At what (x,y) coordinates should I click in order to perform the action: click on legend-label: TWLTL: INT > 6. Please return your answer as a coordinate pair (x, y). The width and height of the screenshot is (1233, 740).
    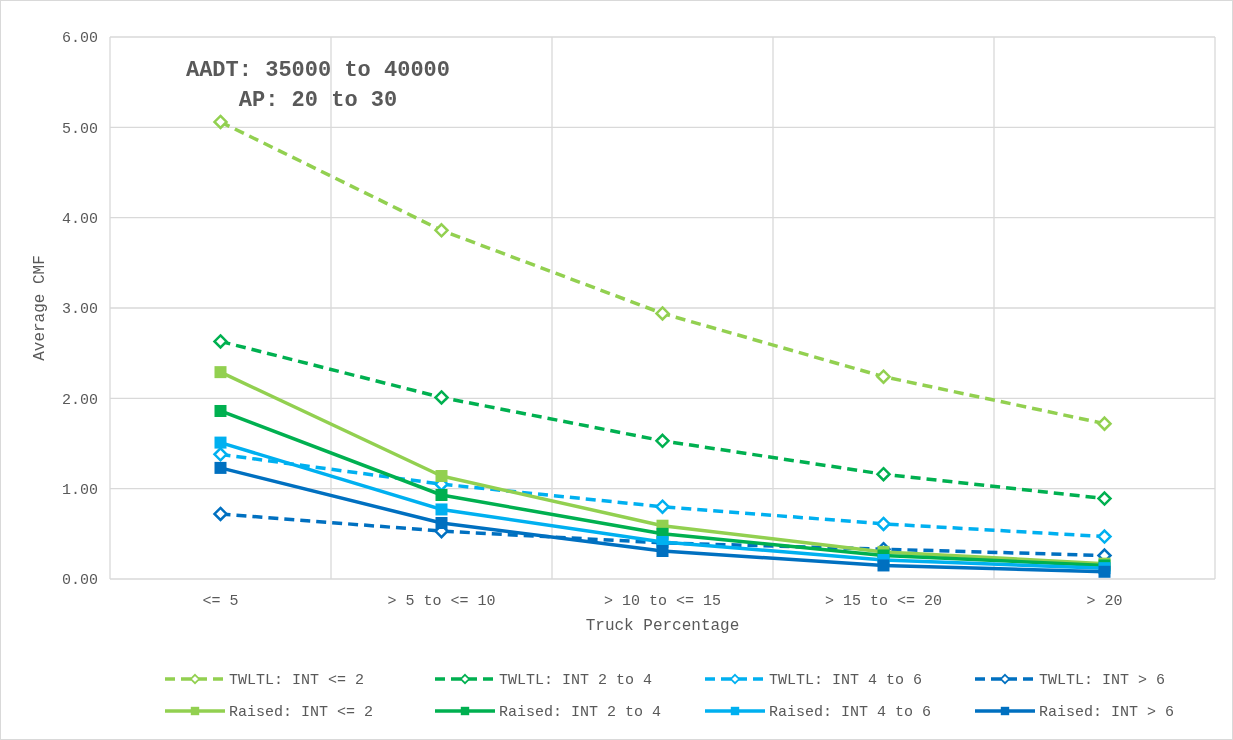
    Looking at the image, I should click on (1102, 681).